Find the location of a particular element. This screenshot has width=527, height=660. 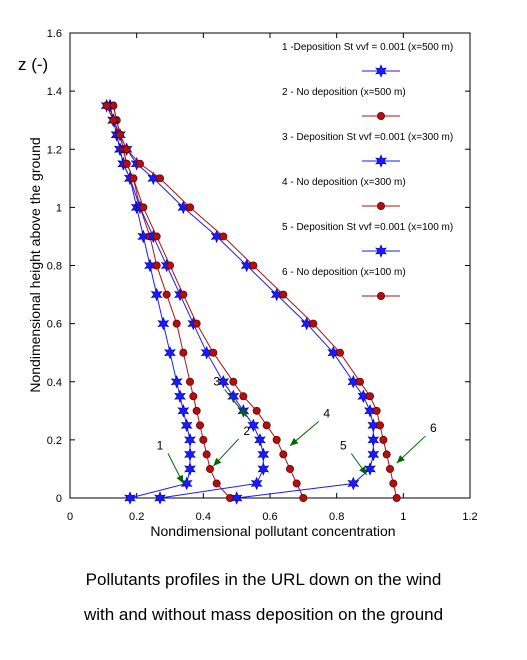

annotation-label: 4 is located at coordinates (326, 414).